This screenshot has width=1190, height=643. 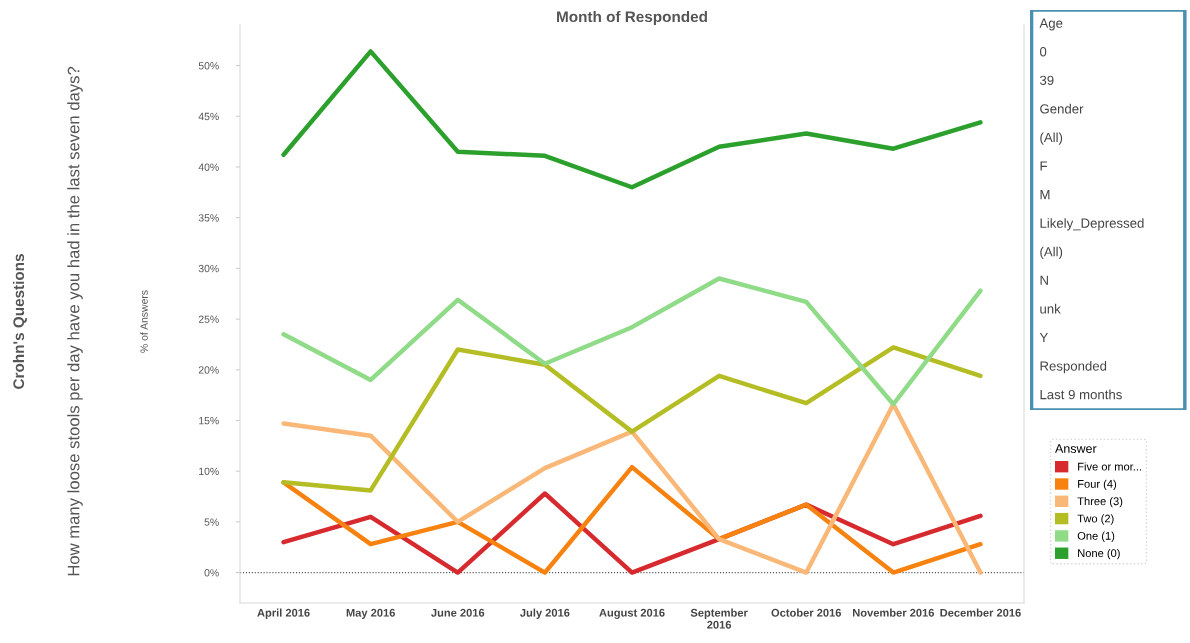 What do you see at coordinates (208, 268) in the screenshot?
I see `y-tick-label: 30%` at bounding box center [208, 268].